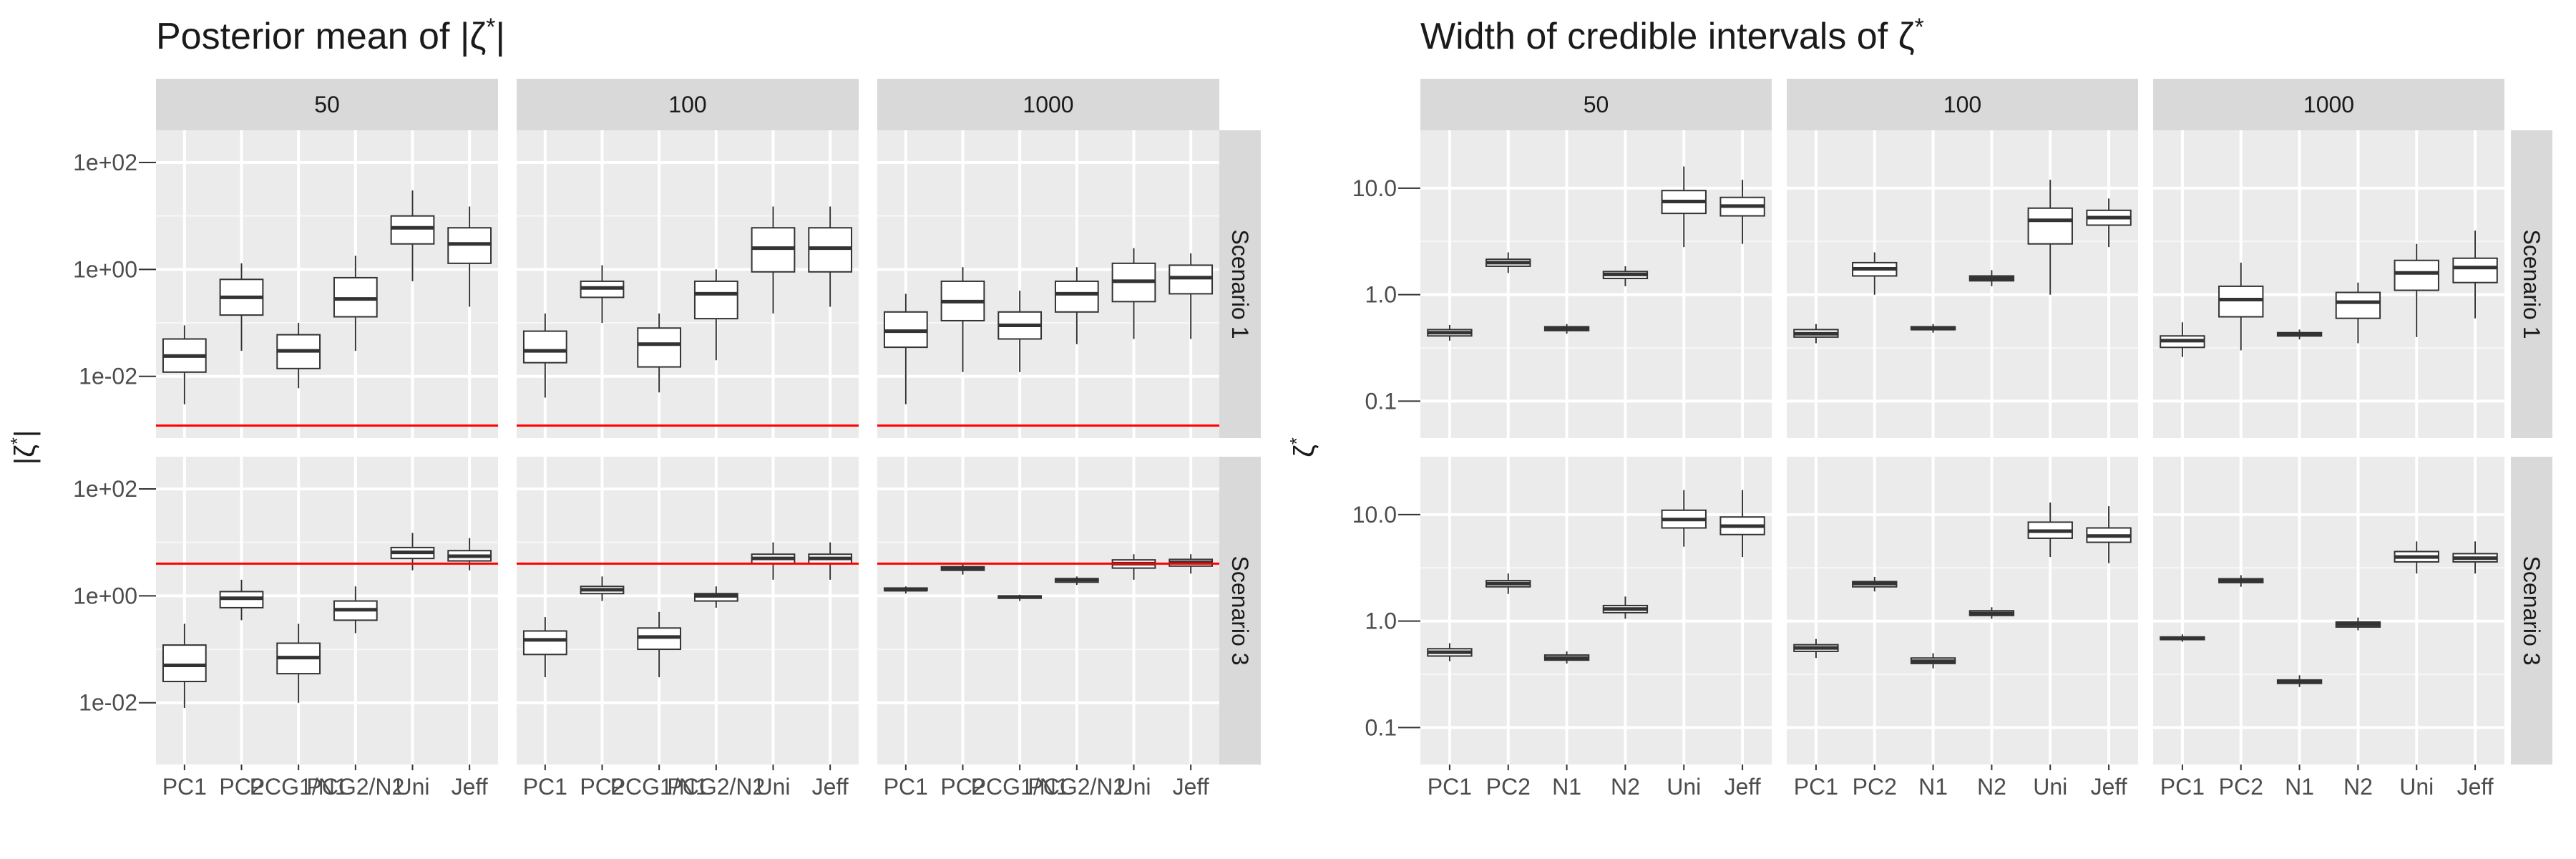 The width and height of the screenshot is (2576, 859). What do you see at coordinates (105, 595) in the screenshot?
I see `y-tick-label: 1e+00` at bounding box center [105, 595].